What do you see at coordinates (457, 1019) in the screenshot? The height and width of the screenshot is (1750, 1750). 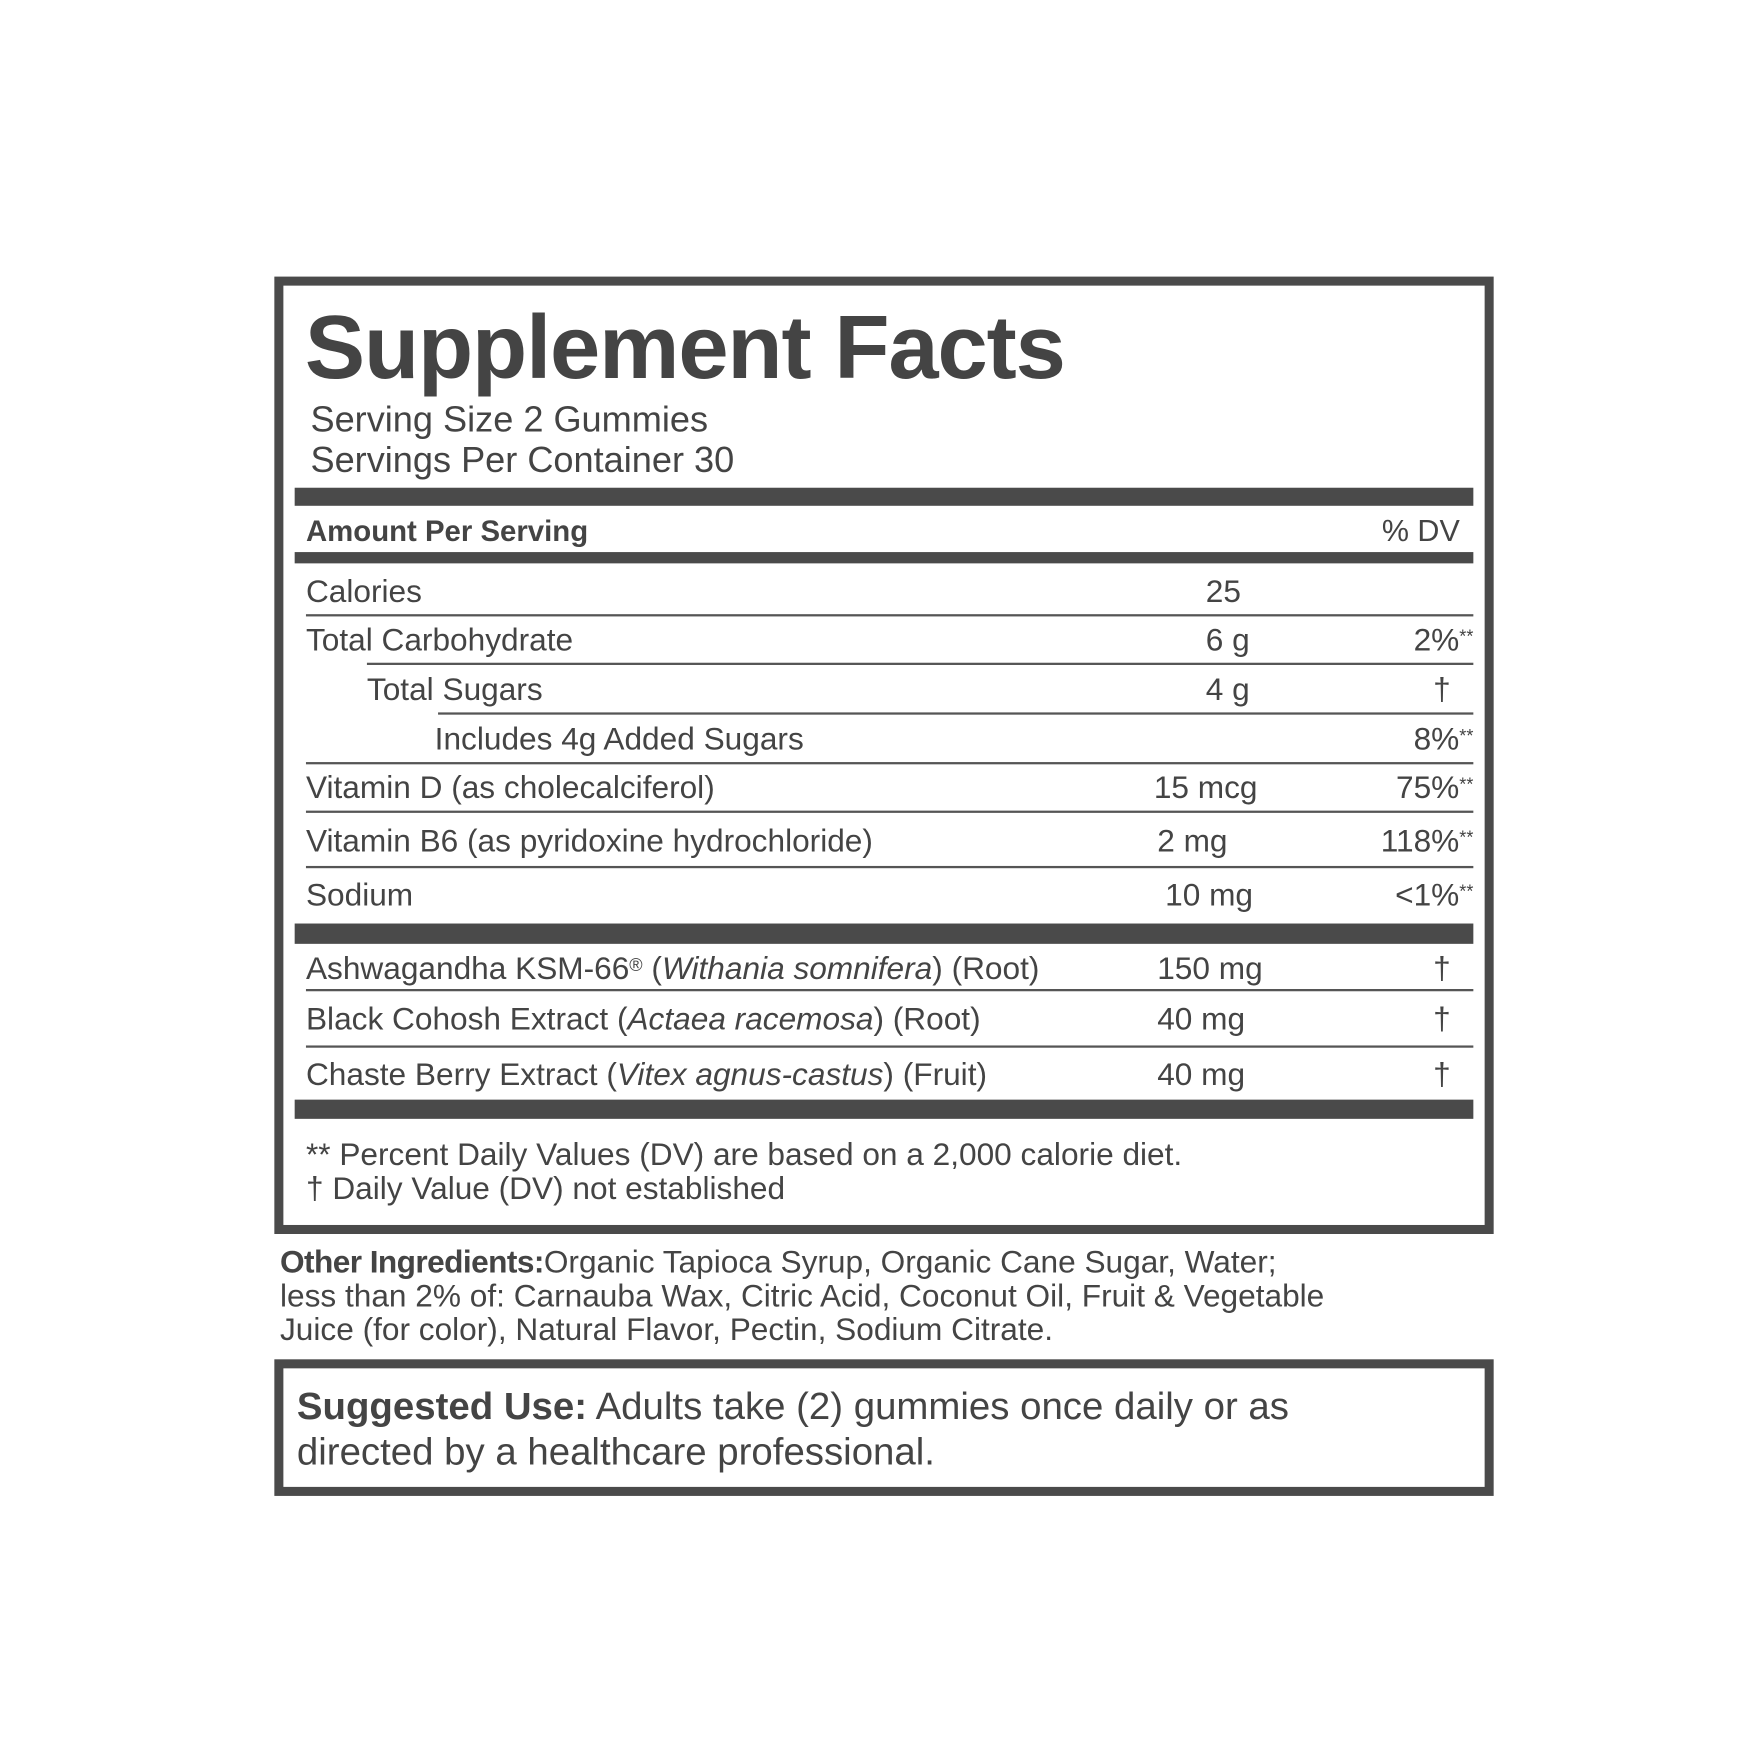 I see `botanical-common-name: Black Cohosh Extract` at bounding box center [457, 1019].